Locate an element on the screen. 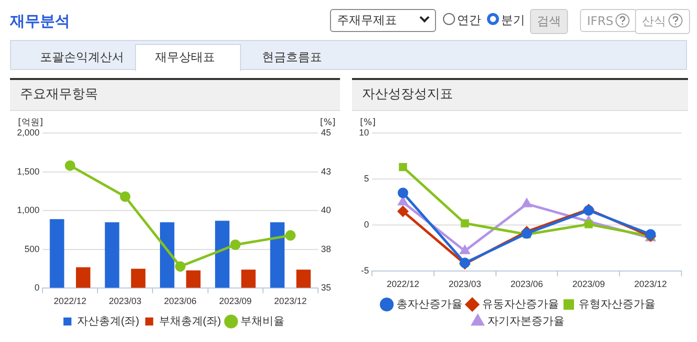  y-tick-label: 2,000 is located at coordinates (28, 132).